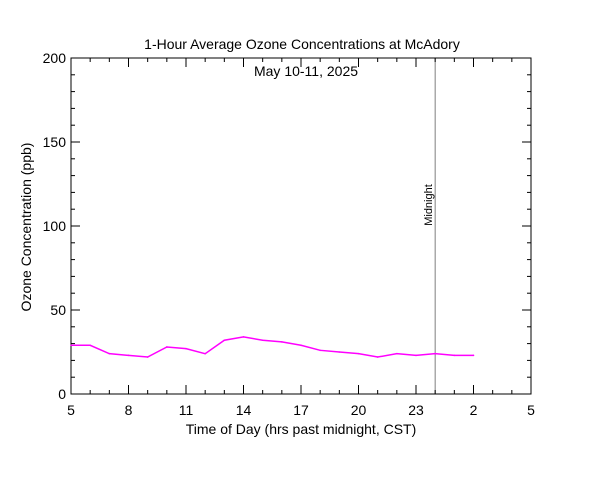  Describe the element at coordinates (129, 410) in the screenshot. I see `x-tick-label: 8` at that location.